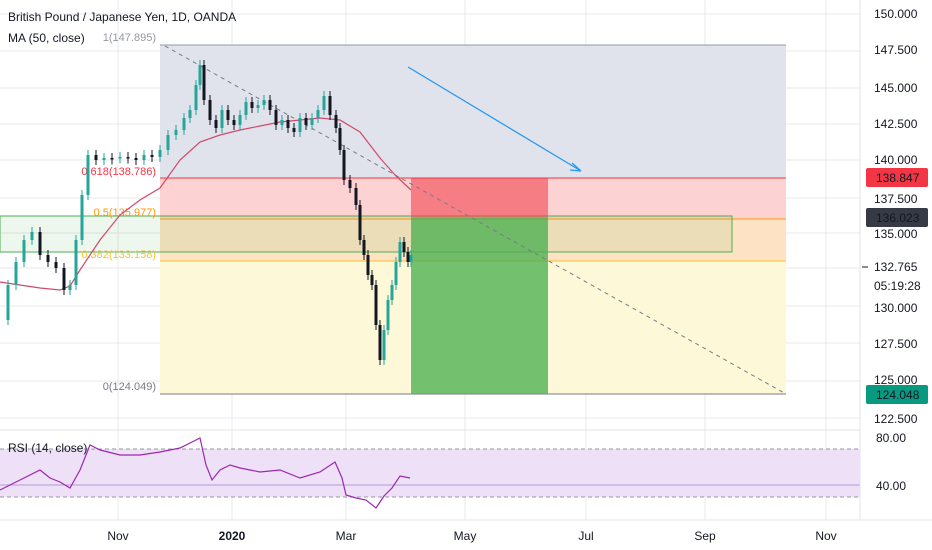  I want to click on price-tick: 140.000, so click(896, 160).